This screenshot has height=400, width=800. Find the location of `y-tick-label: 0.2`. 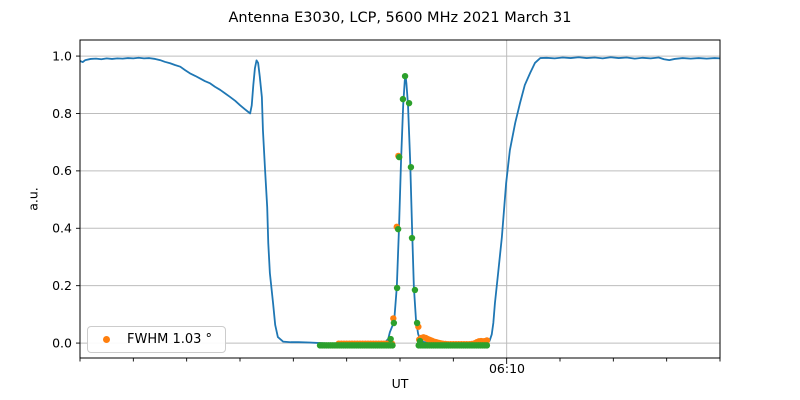

y-tick-label: 0.2 is located at coordinates (62, 285).